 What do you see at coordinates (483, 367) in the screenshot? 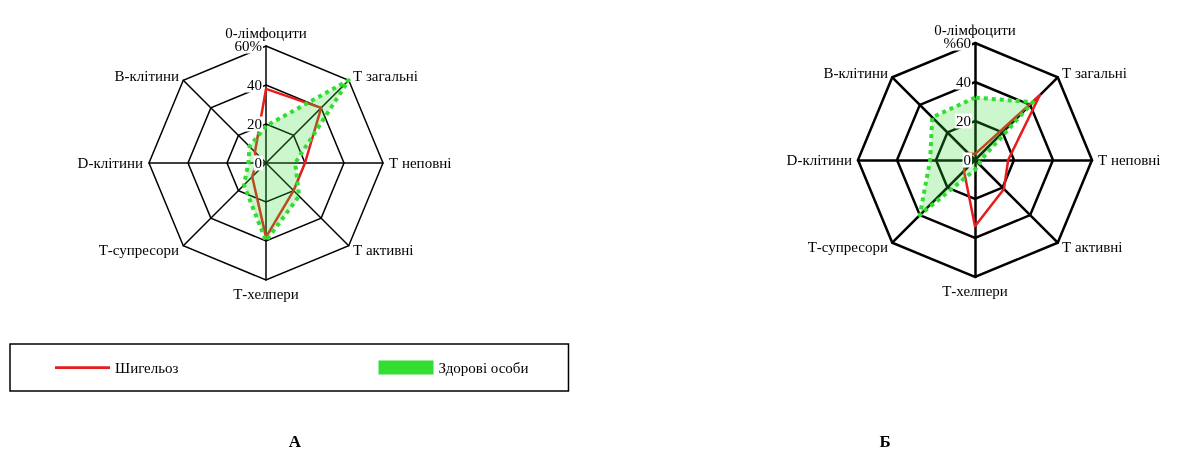
I see `legend-label: Здорові особи` at bounding box center [483, 367].